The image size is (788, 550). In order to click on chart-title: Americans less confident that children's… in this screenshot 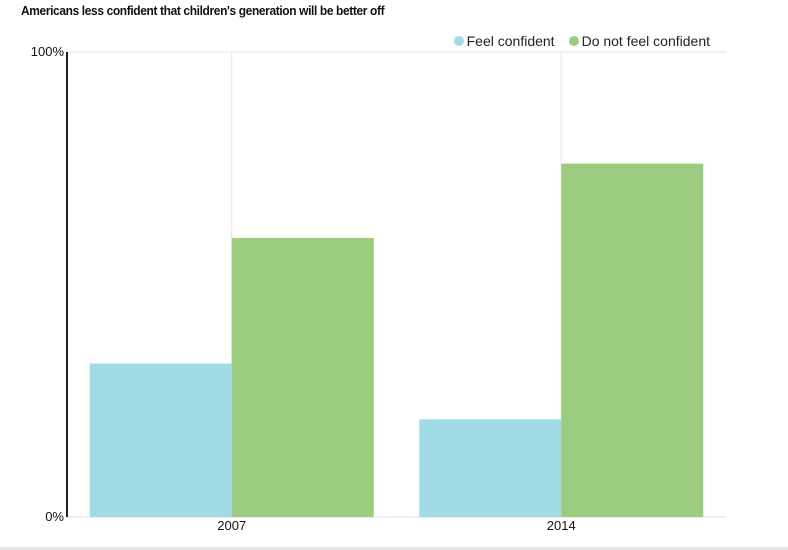, I will do `click(203, 10)`.